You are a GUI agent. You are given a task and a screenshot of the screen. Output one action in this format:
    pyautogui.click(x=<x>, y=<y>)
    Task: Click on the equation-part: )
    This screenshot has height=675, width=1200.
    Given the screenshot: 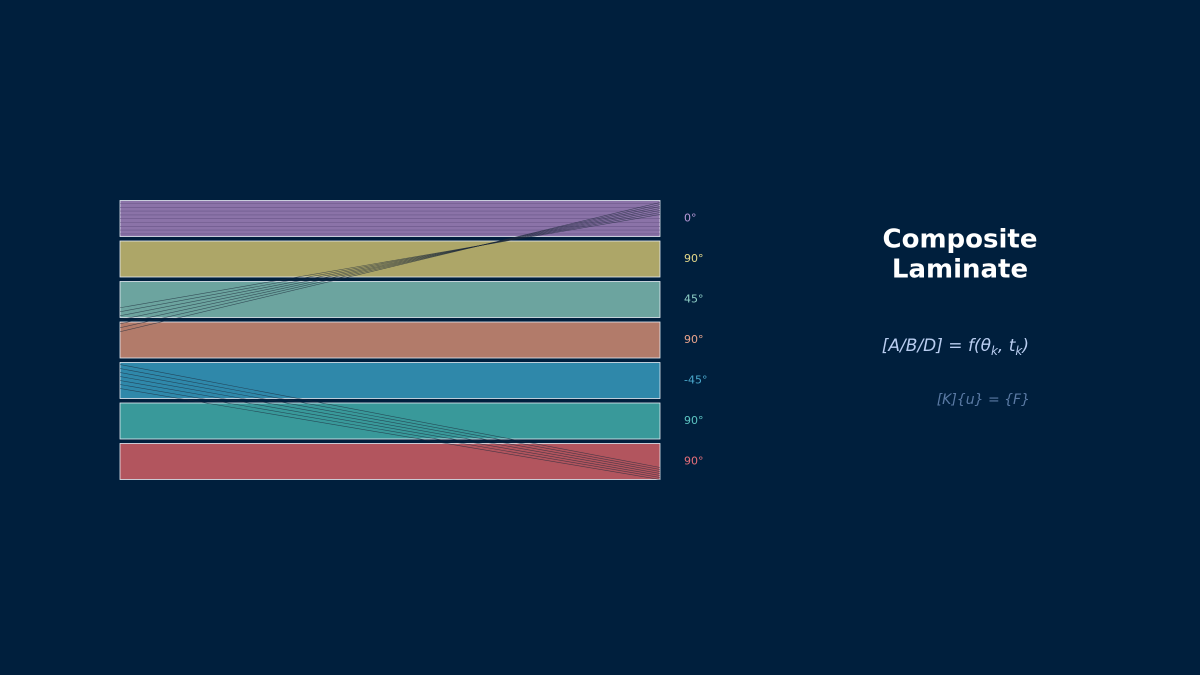 What is the action you would take?
    pyautogui.click(x=1024, y=346)
    